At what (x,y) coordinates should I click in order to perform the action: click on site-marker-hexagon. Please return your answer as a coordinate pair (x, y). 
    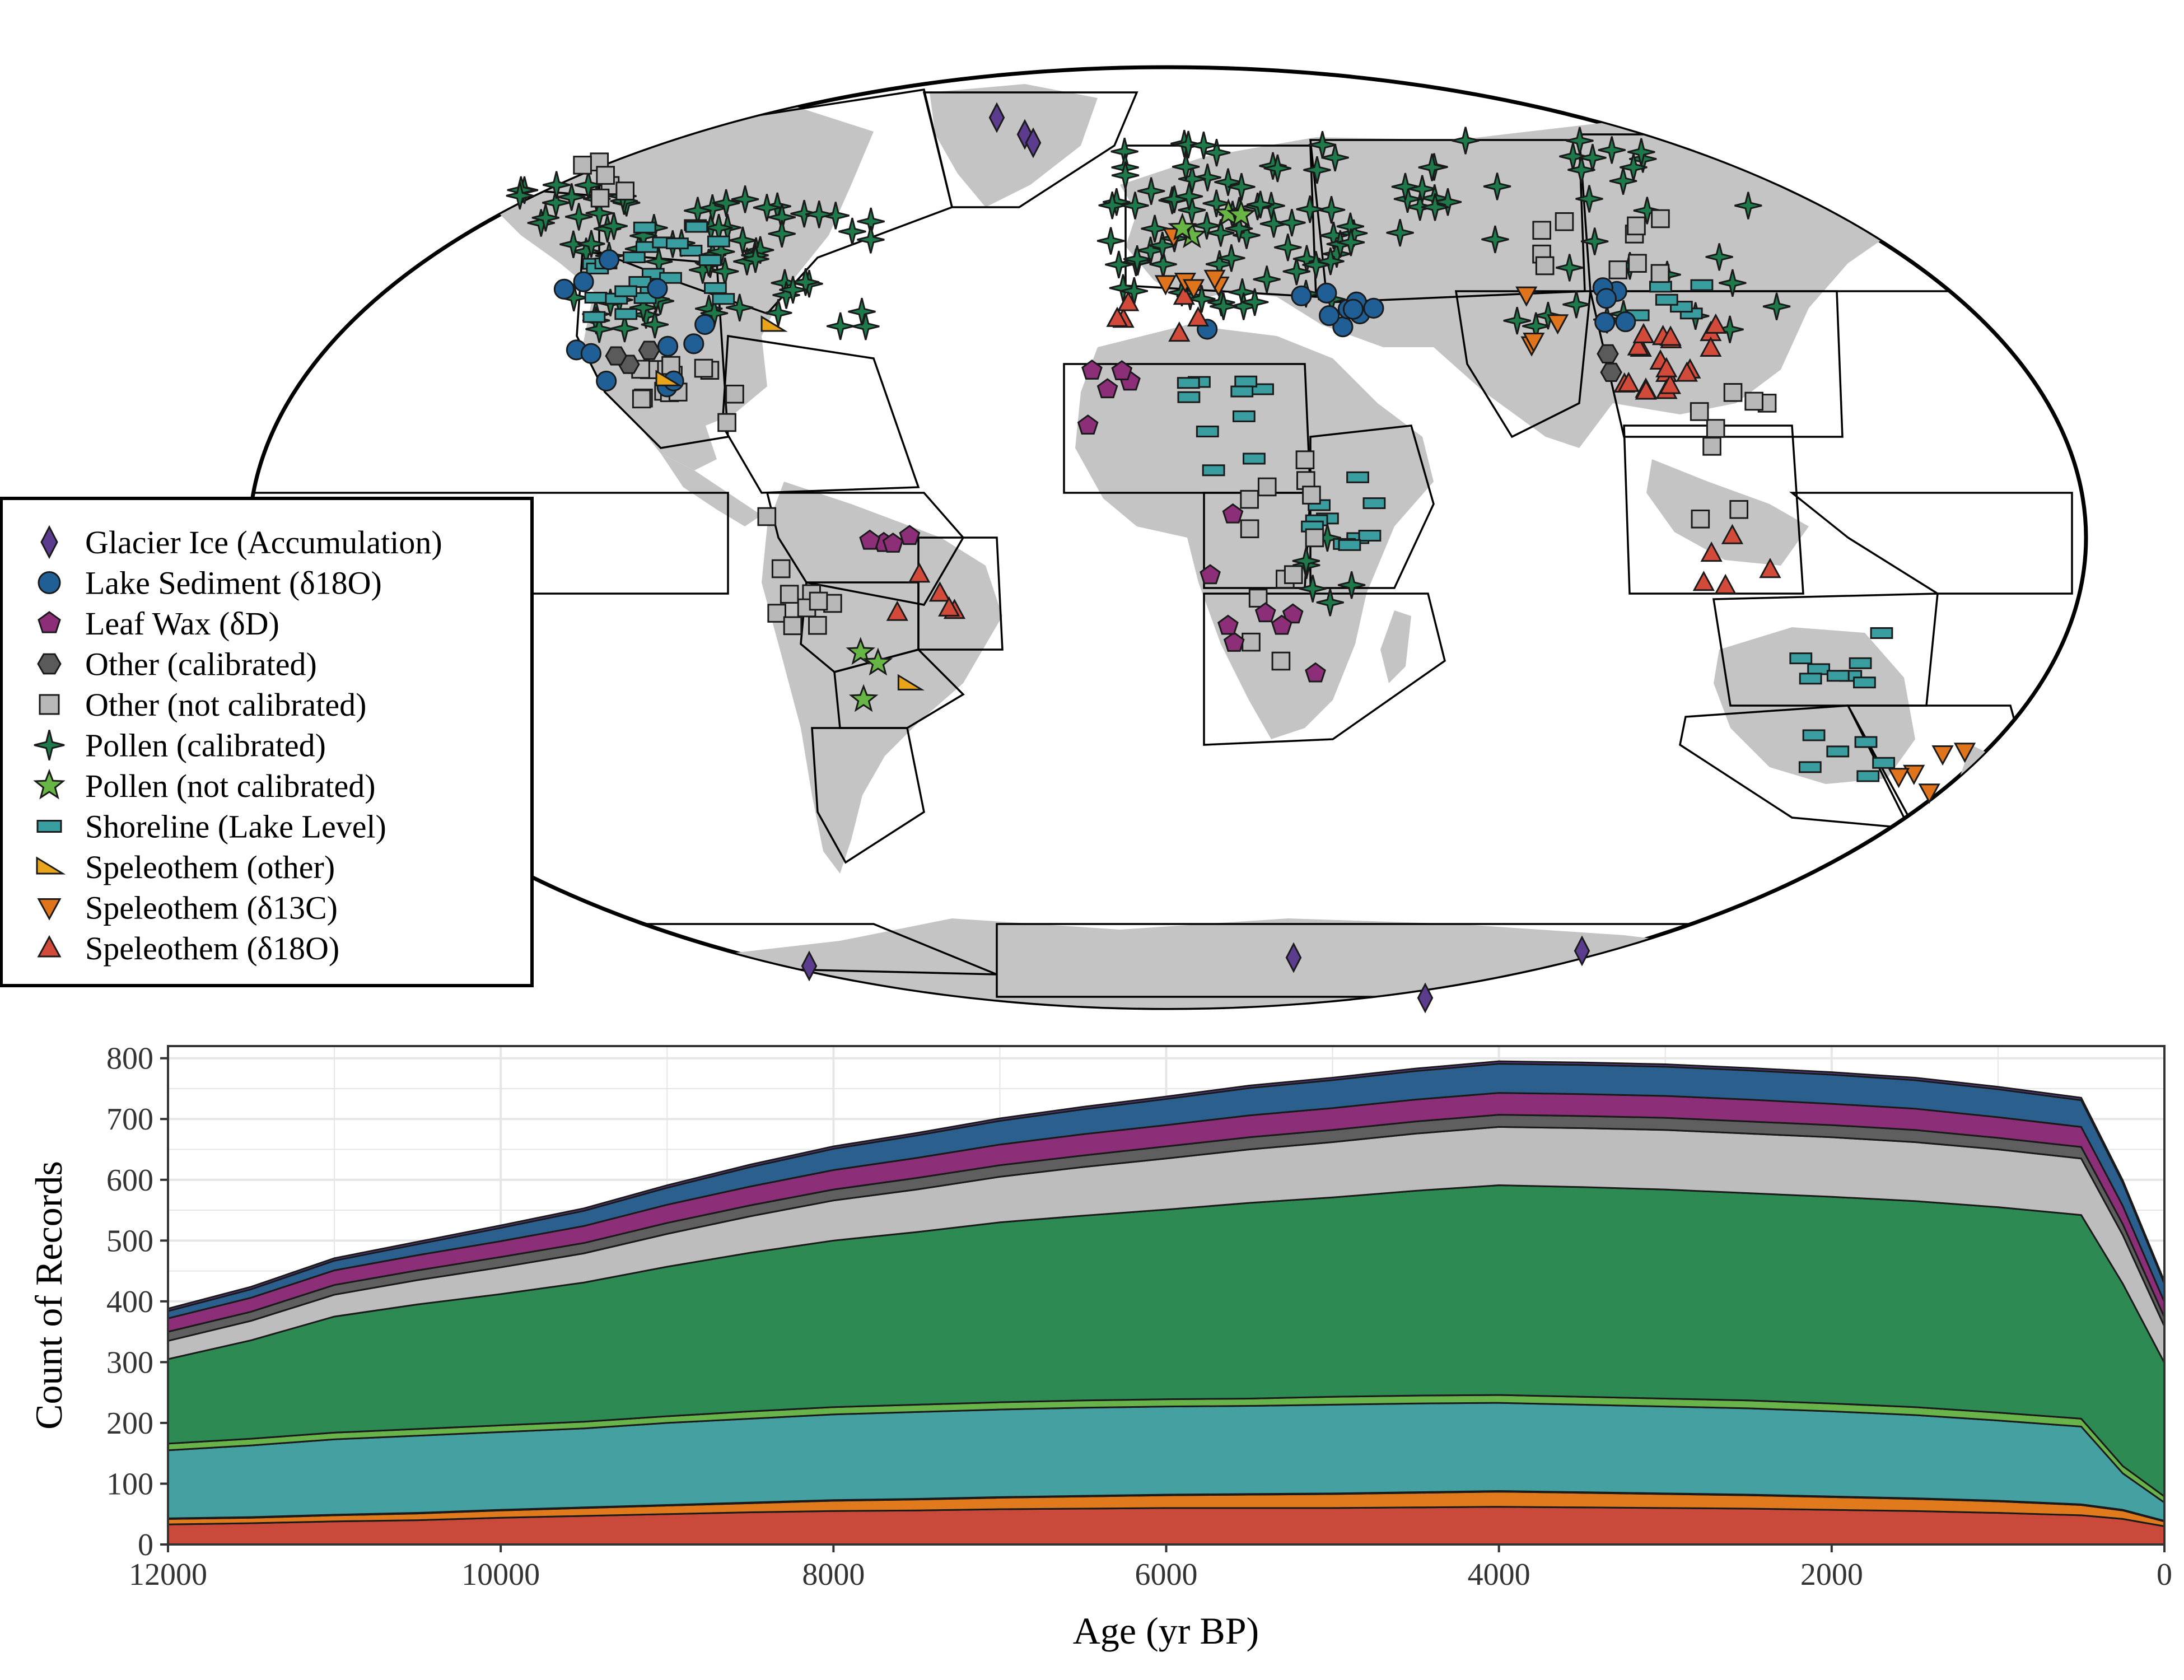
    Looking at the image, I should click on (1611, 372).